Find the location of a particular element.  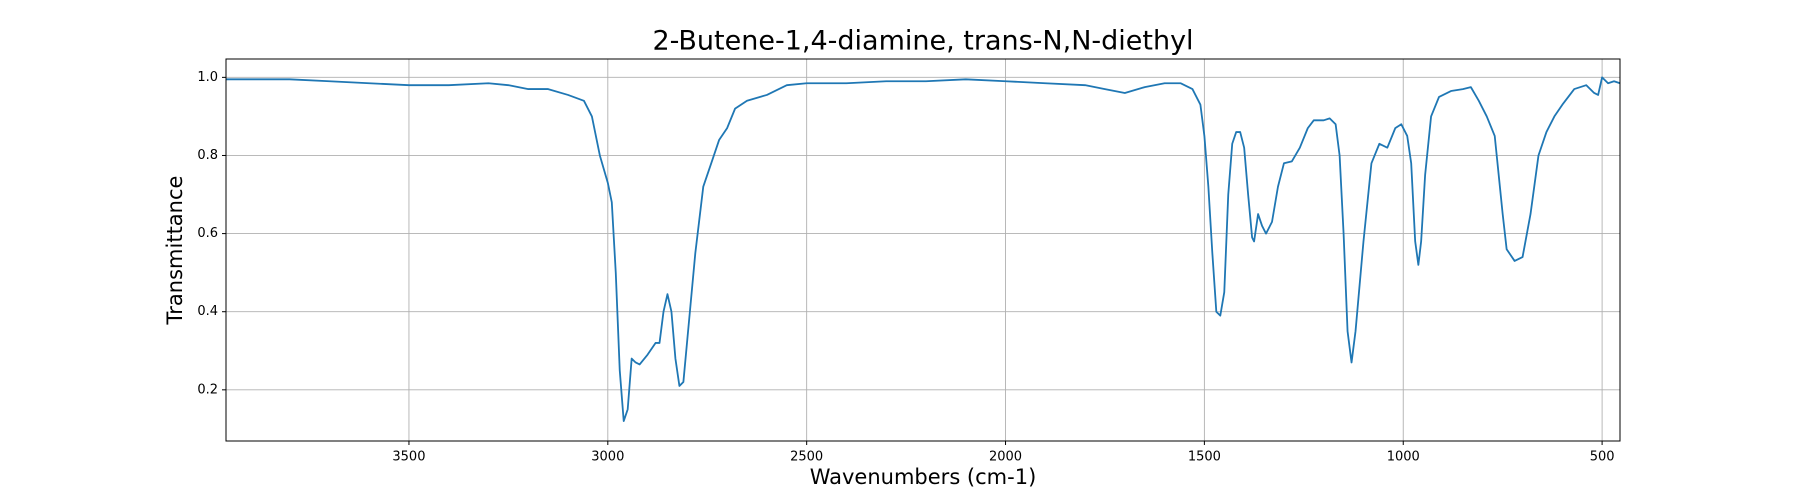

x-tick-label: 1500 is located at coordinates (1204, 457).